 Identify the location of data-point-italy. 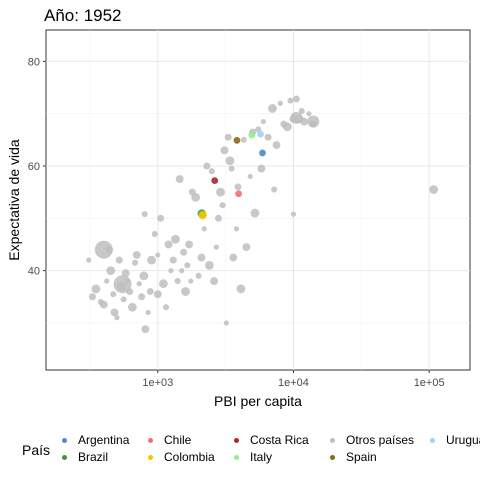
(252, 135).